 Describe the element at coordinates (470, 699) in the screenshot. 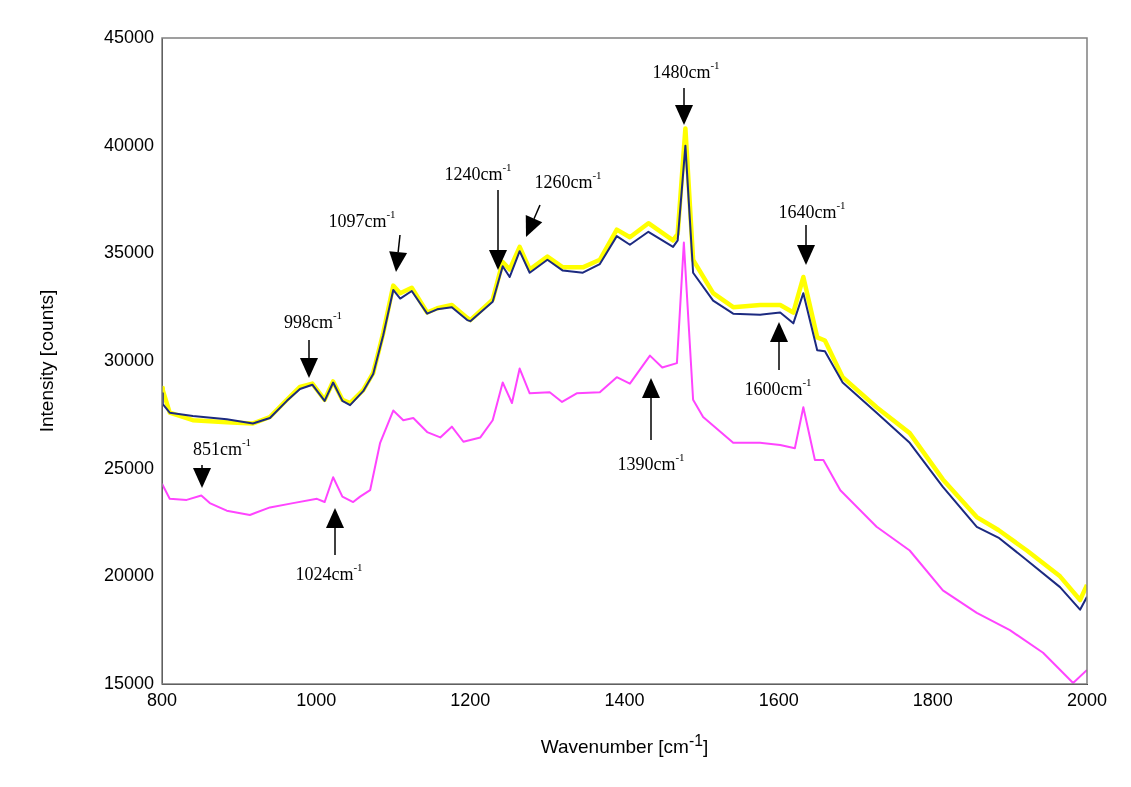

I see `x-tick-label: 1200` at that location.